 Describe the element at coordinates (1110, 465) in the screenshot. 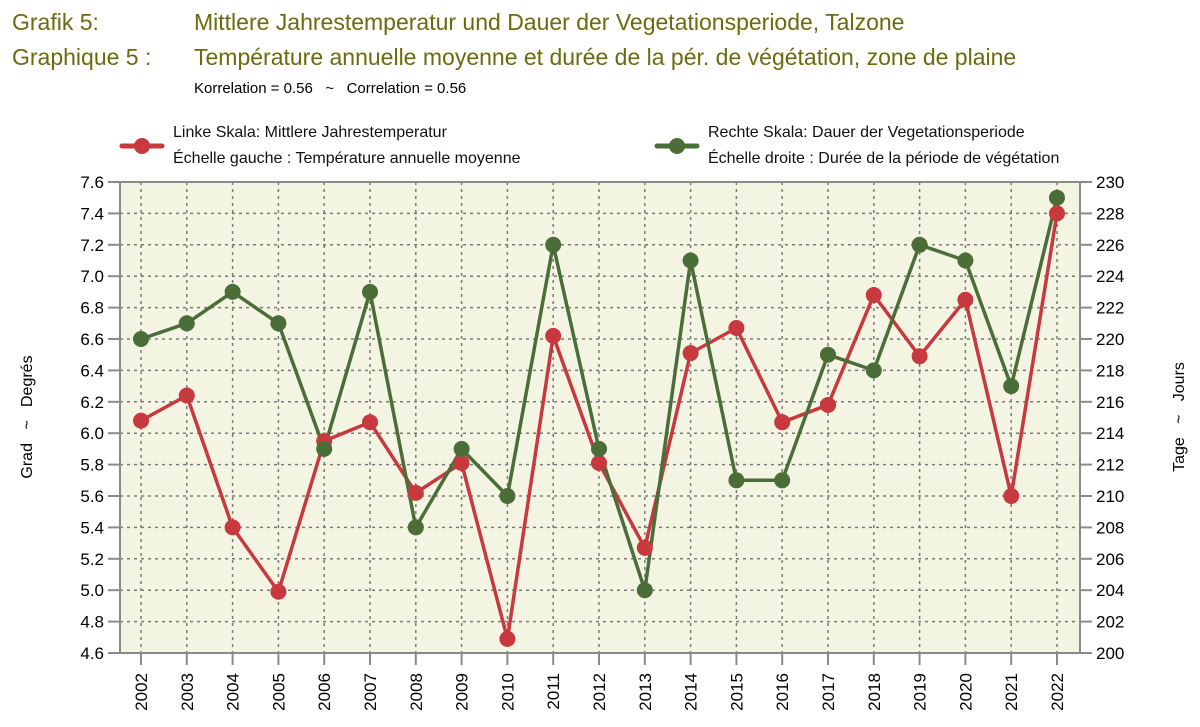

I see `y-tick-label-right: 212` at that location.